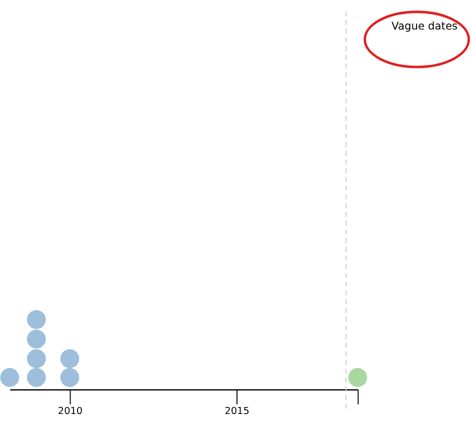 The height and width of the screenshot is (421, 474). What do you see at coordinates (70, 412) in the screenshot?
I see `x-tick-label: 2010` at bounding box center [70, 412].